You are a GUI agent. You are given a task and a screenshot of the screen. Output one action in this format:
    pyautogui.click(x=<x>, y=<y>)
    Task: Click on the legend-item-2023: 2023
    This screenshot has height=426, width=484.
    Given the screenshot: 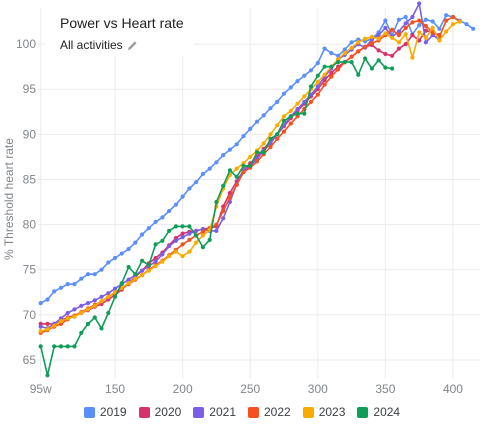 What is the action you would take?
    pyautogui.click(x=324, y=412)
    